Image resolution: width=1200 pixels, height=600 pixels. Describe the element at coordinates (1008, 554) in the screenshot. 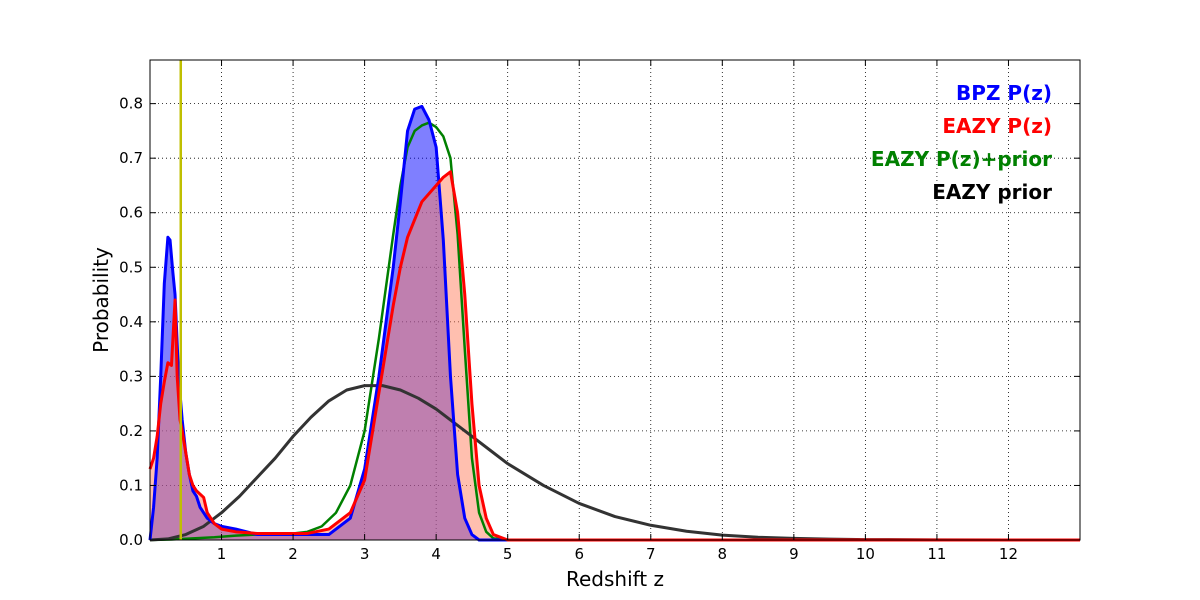

I see `x-tick-label: 12` at that location.